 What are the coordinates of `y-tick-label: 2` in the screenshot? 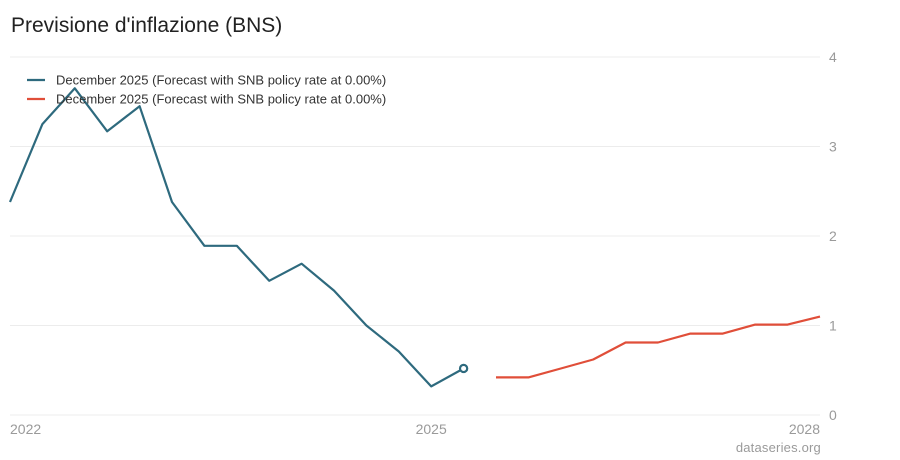 It's located at (833, 236).